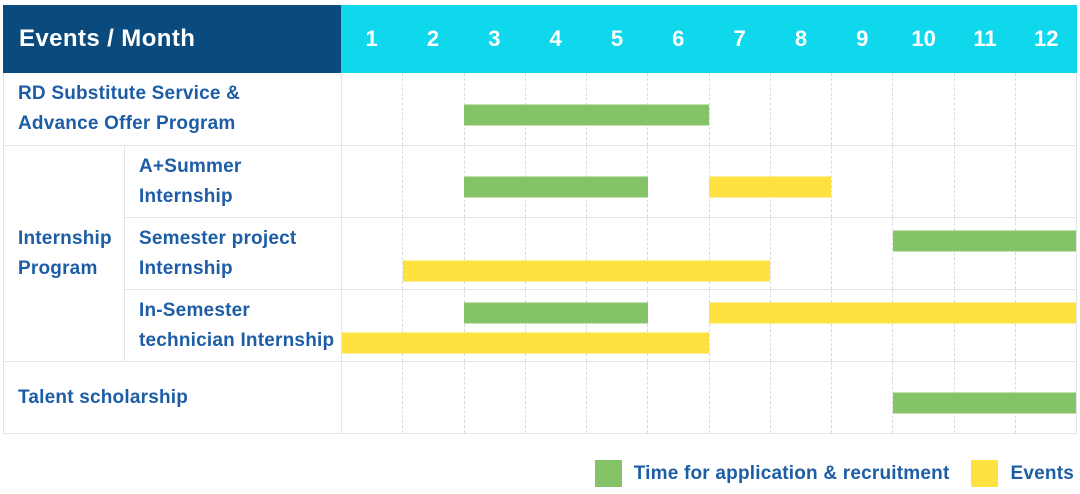 The height and width of the screenshot is (494, 1080). I want to click on month-header-7: 7, so click(739, 38).